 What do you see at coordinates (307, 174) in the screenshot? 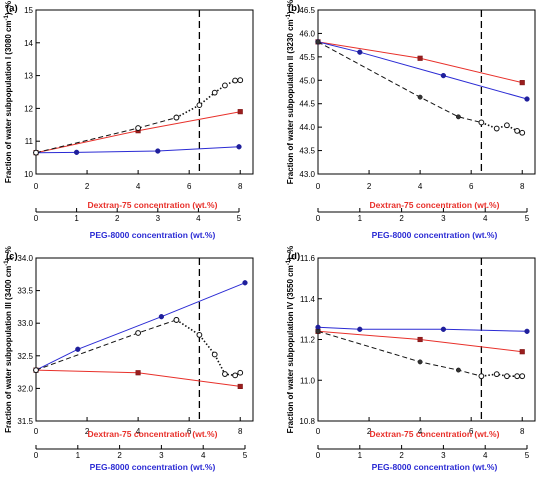
I see `y-tick-label: 43.0` at bounding box center [307, 174].